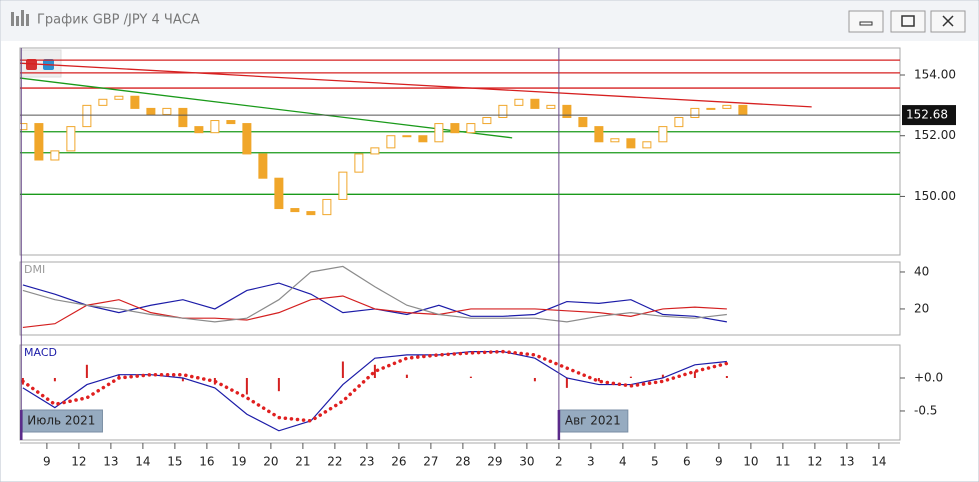 The height and width of the screenshot is (482, 979). What do you see at coordinates (928, 377) in the screenshot?
I see `y-tick-label: +0.0` at bounding box center [928, 377].